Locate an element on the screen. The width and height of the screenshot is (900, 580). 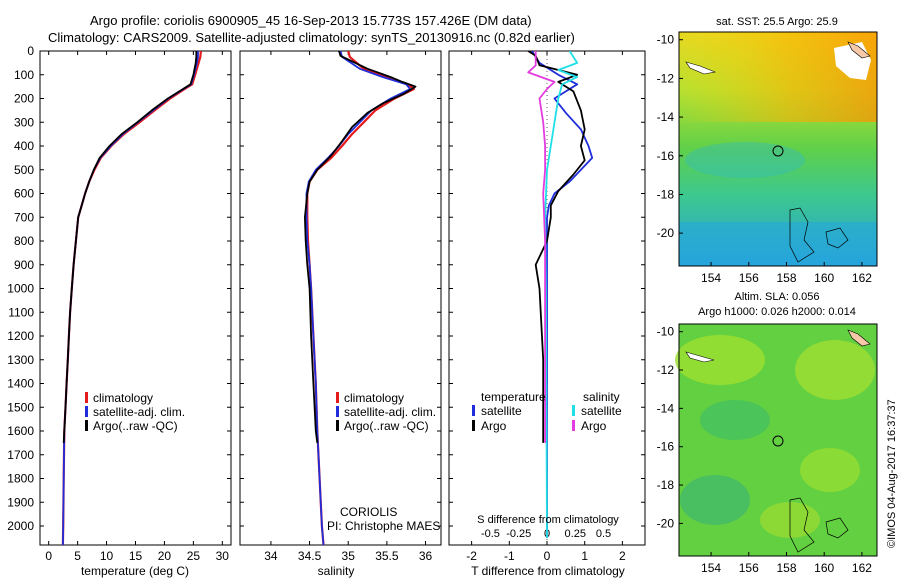
y-tick-label: 1900 is located at coordinates (20, 502).